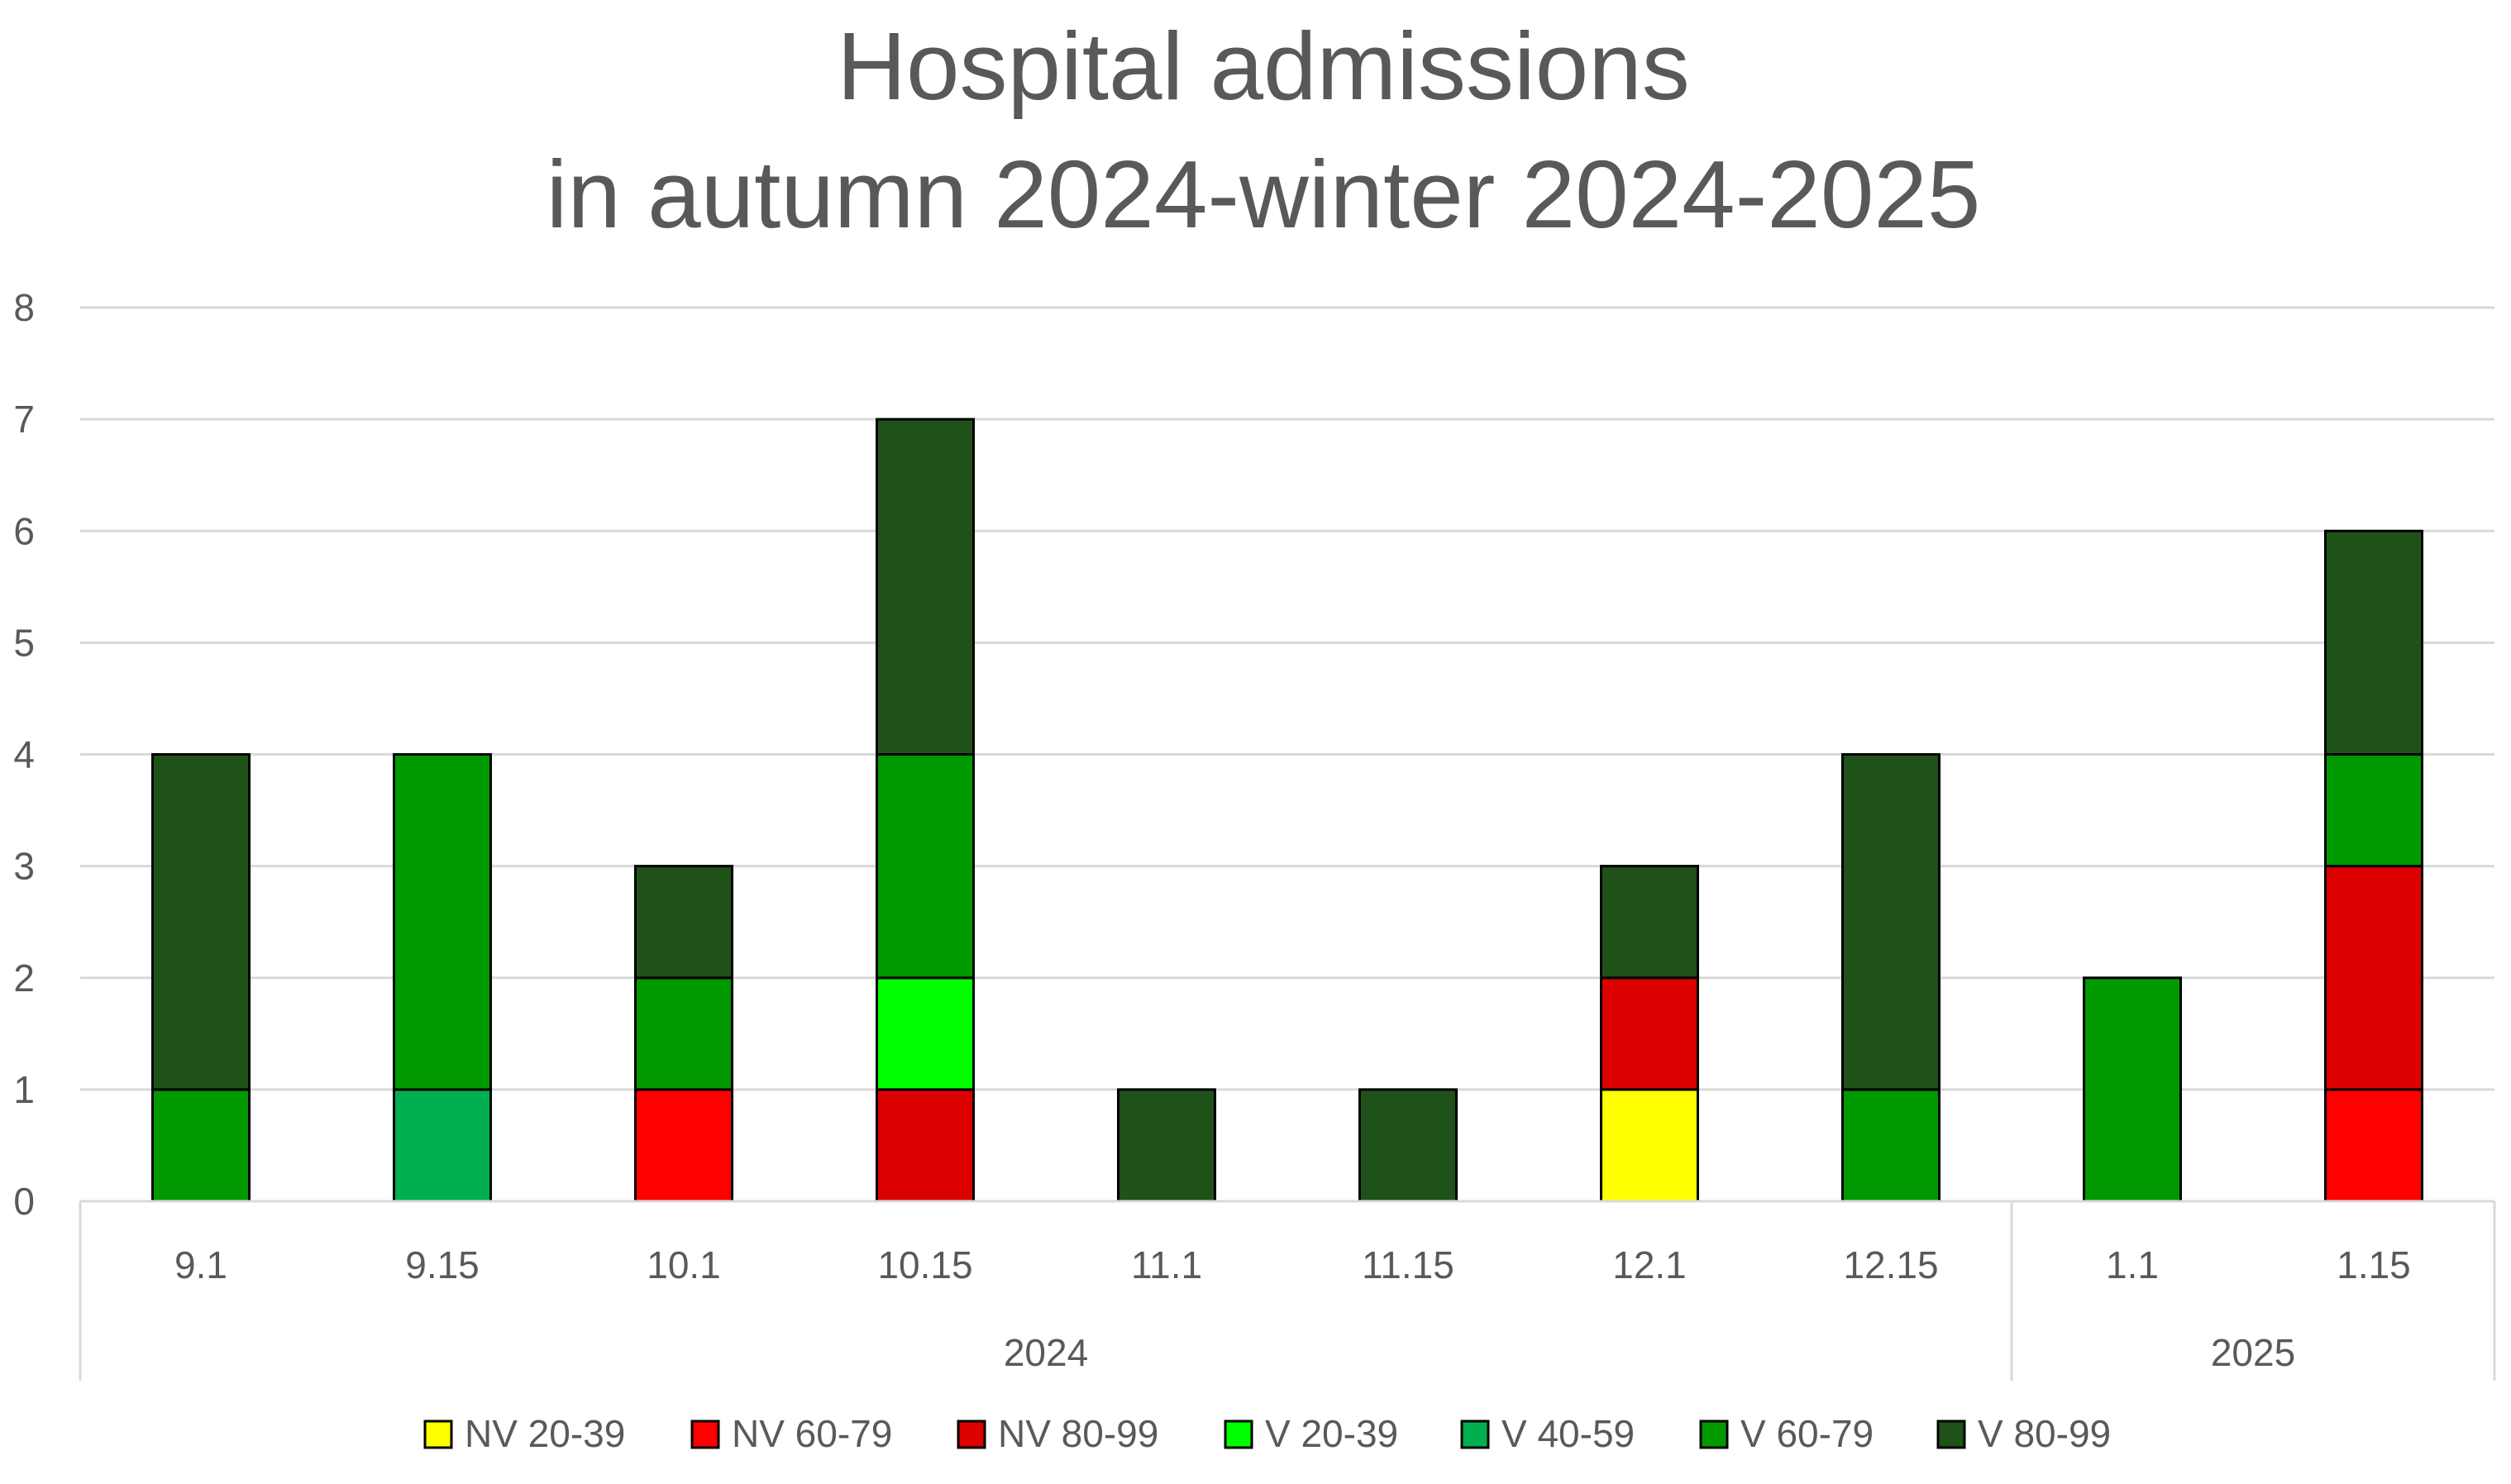  I want to click on legend-label-v-20-39: V 20-39, so click(1331, 1434).